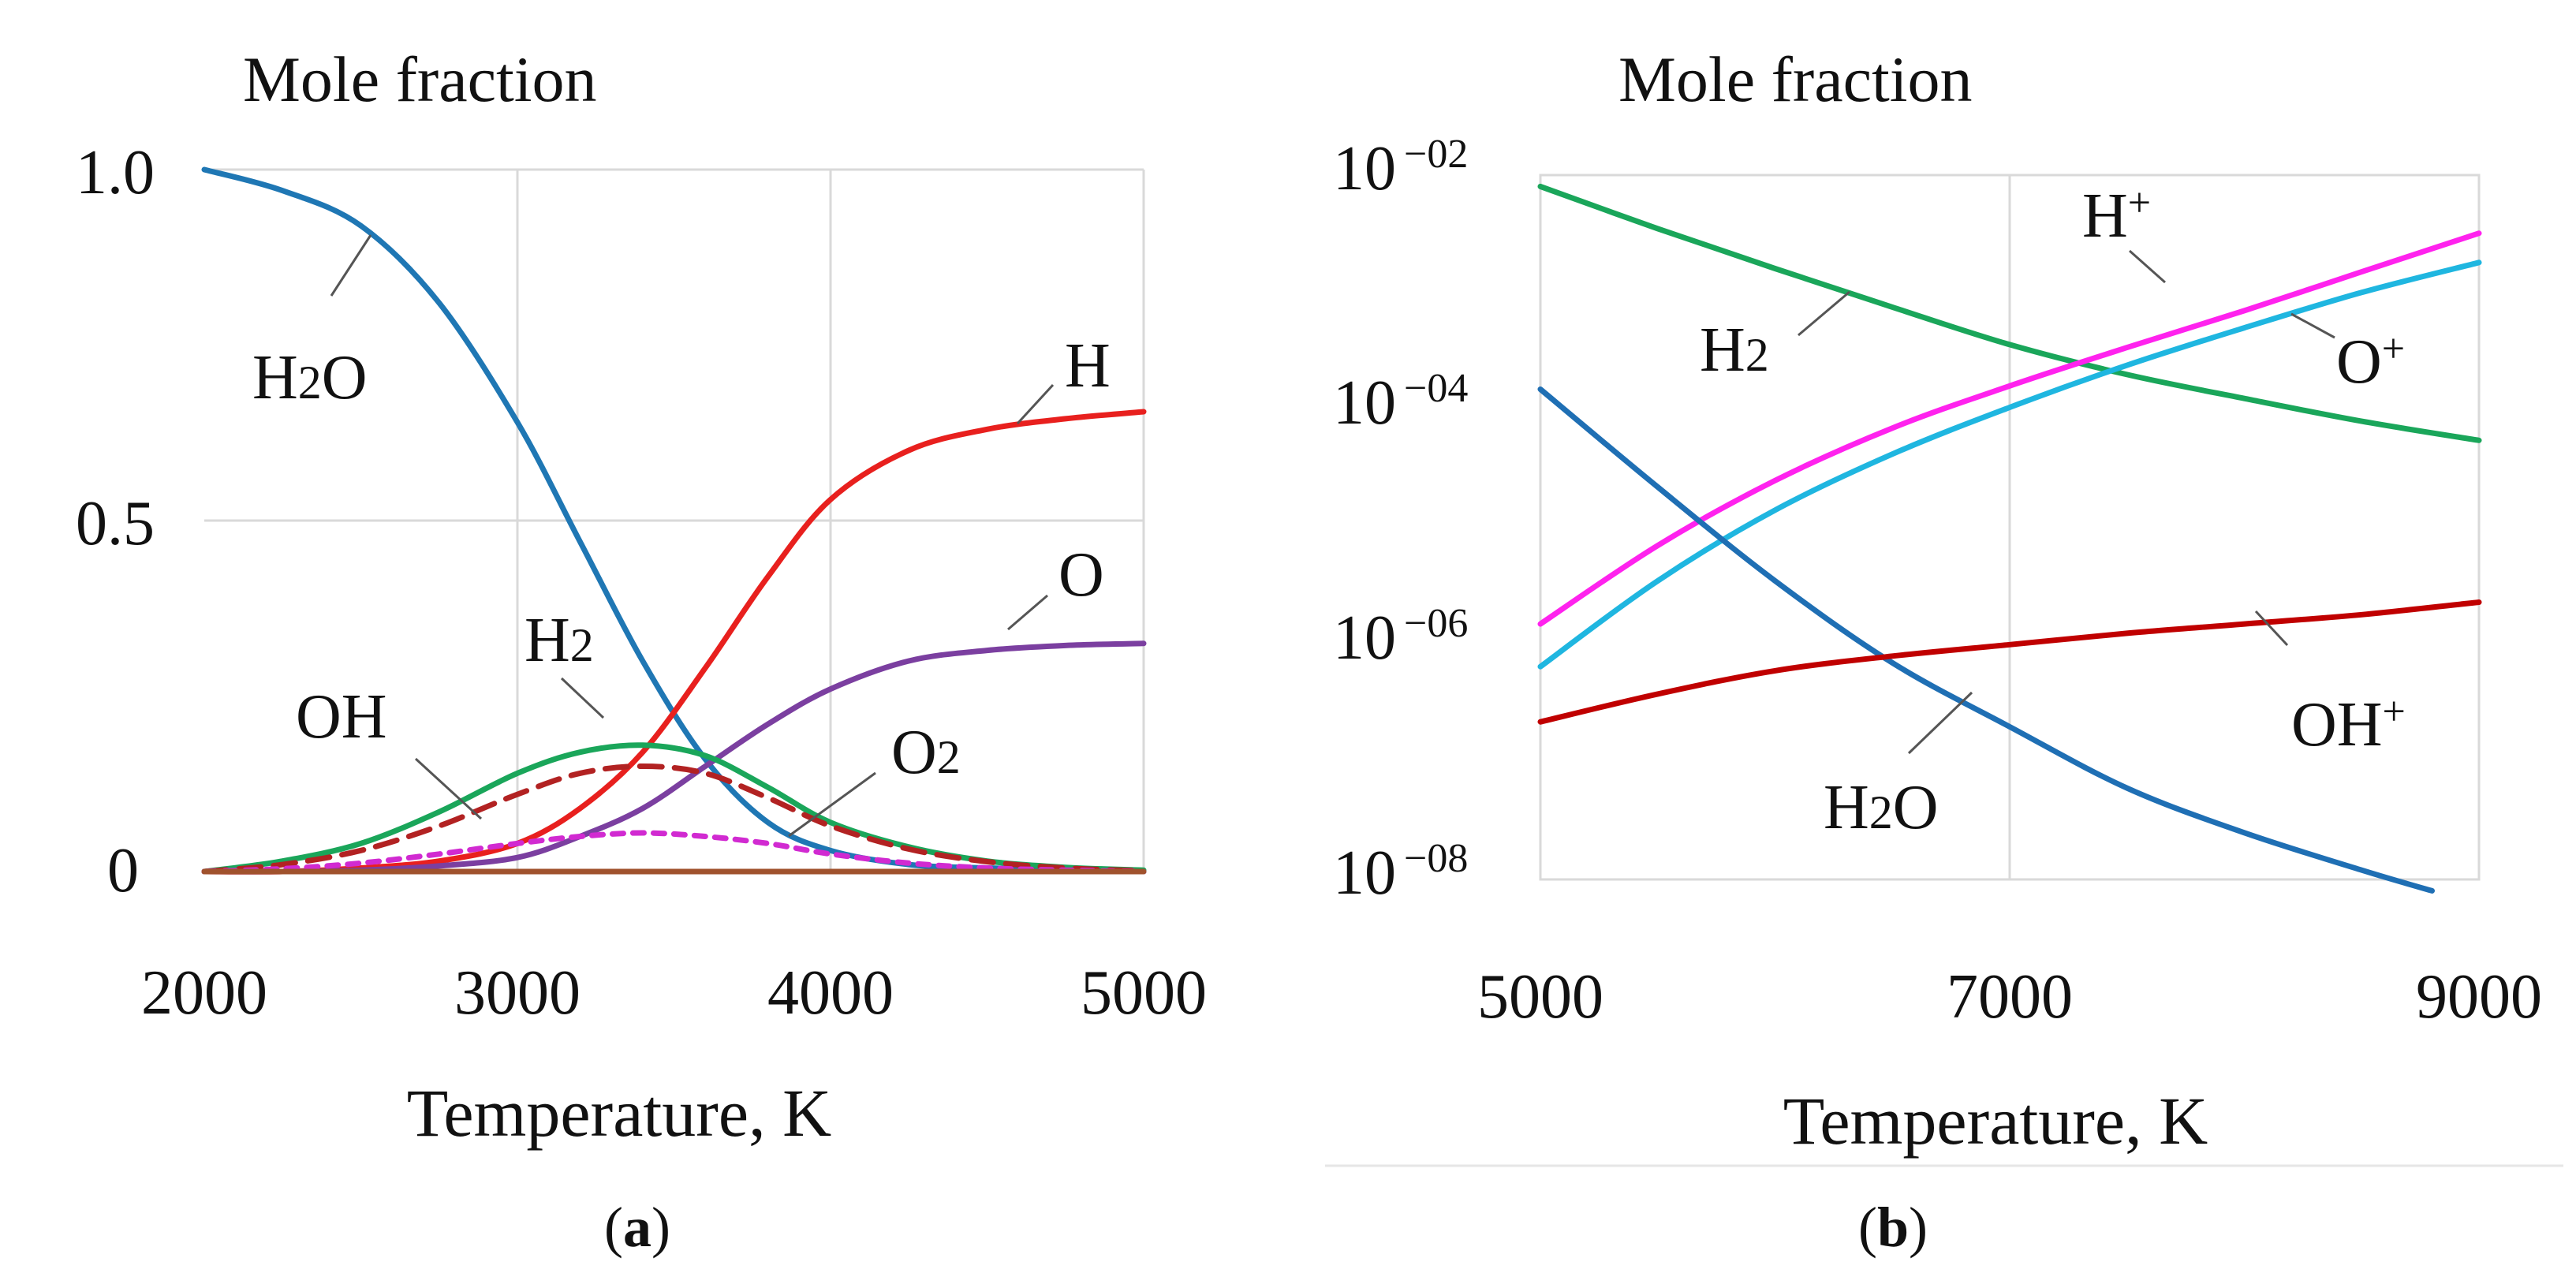 This screenshot has width=2576, height=1288. I want to click on leader-ohplus-b, so click(2271, 628).